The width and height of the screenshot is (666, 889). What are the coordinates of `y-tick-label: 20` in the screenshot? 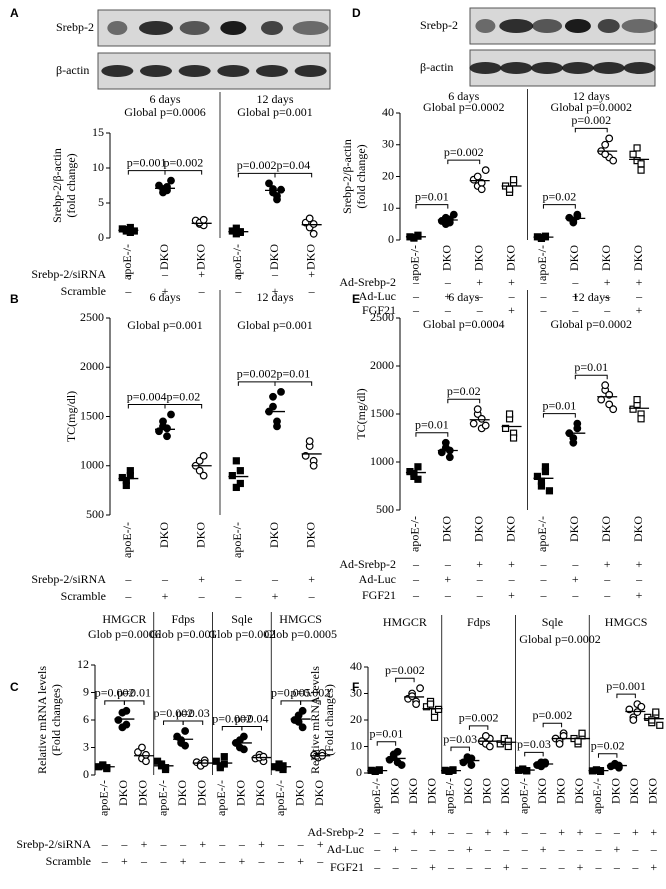 It's located at (388, 175).